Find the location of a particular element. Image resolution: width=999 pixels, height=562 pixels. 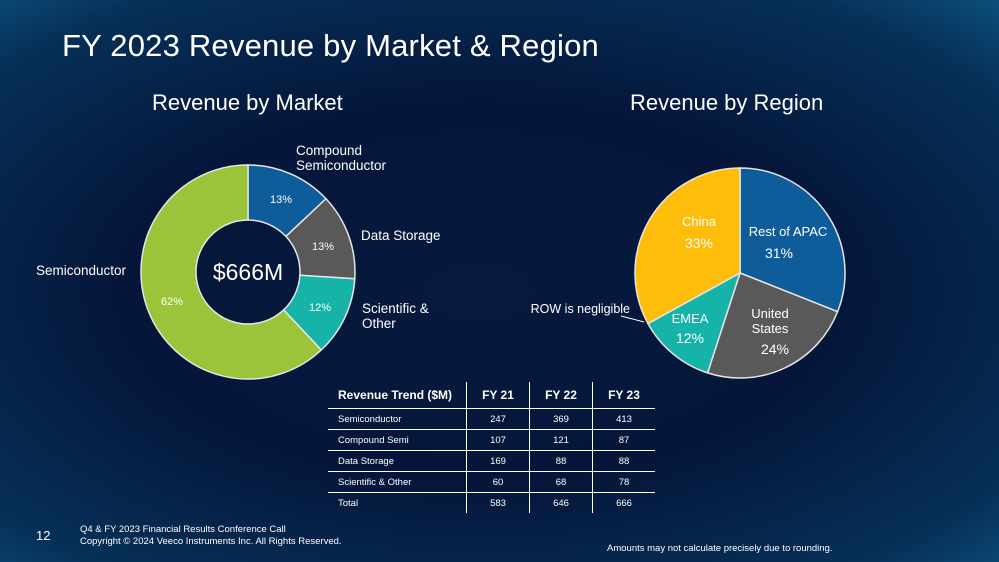

table-row: Data Storage 169 88 88 is located at coordinates (491, 461).